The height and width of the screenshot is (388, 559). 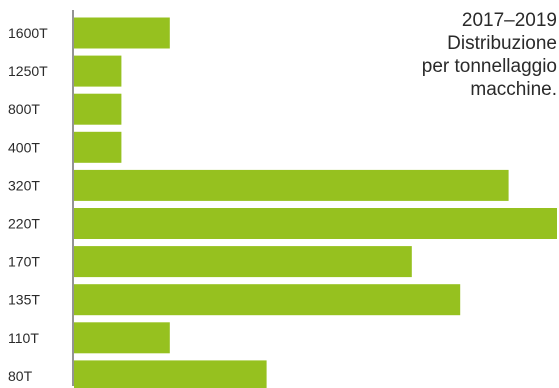 I want to click on y-tick-label-400t: 400T, so click(x=24, y=147).